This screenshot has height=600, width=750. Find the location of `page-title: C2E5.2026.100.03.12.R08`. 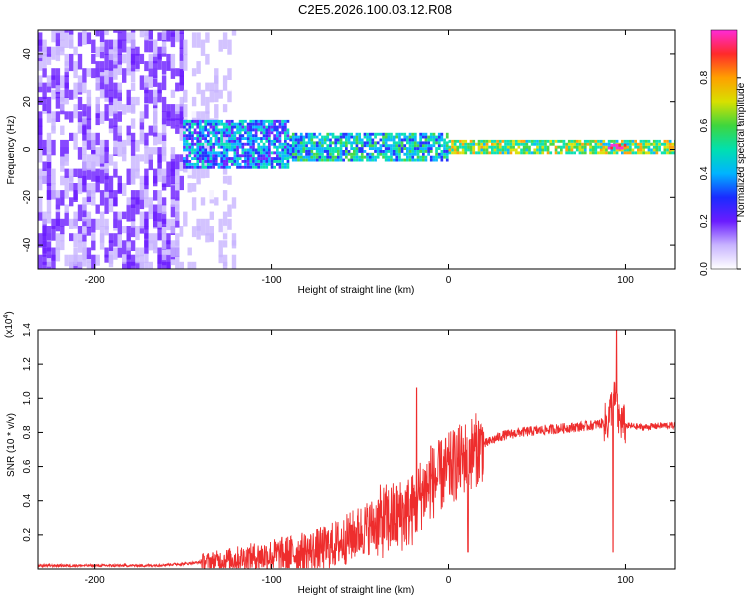

page-title: C2E5.2026.100.03.12.R08 is located at coordinates (375, 9).